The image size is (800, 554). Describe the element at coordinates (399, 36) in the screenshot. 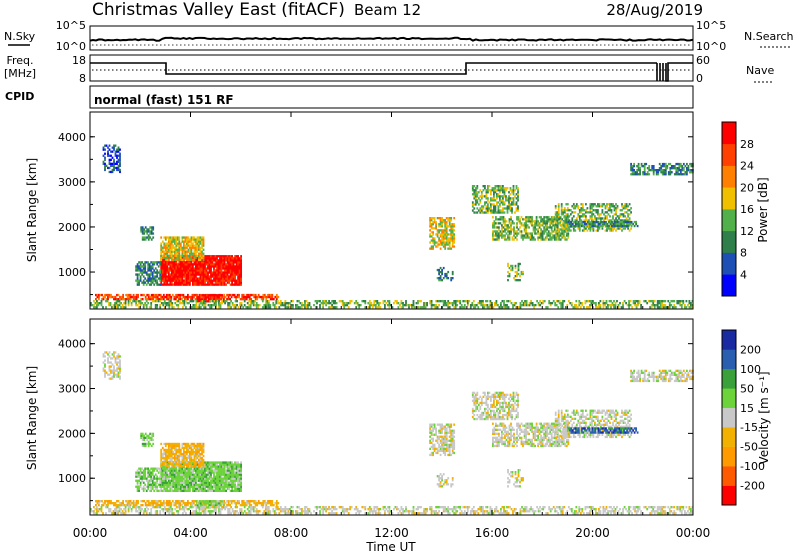

I see `nsky-panel: N.Sky 10^5 10^0 10^5 10^0 N.Search` at that location.